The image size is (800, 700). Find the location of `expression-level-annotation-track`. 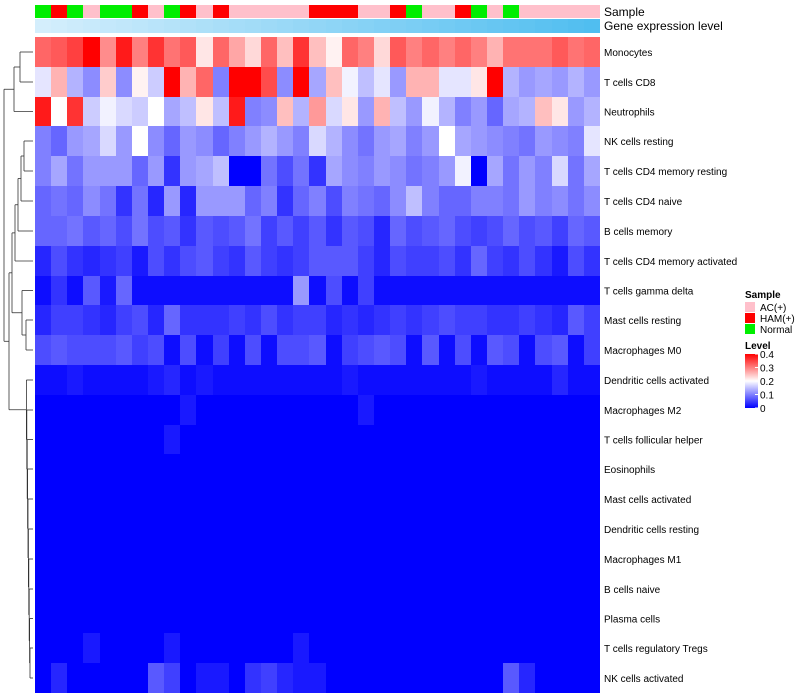

expression-level-annotation-track is located at coordinates (317, 26).